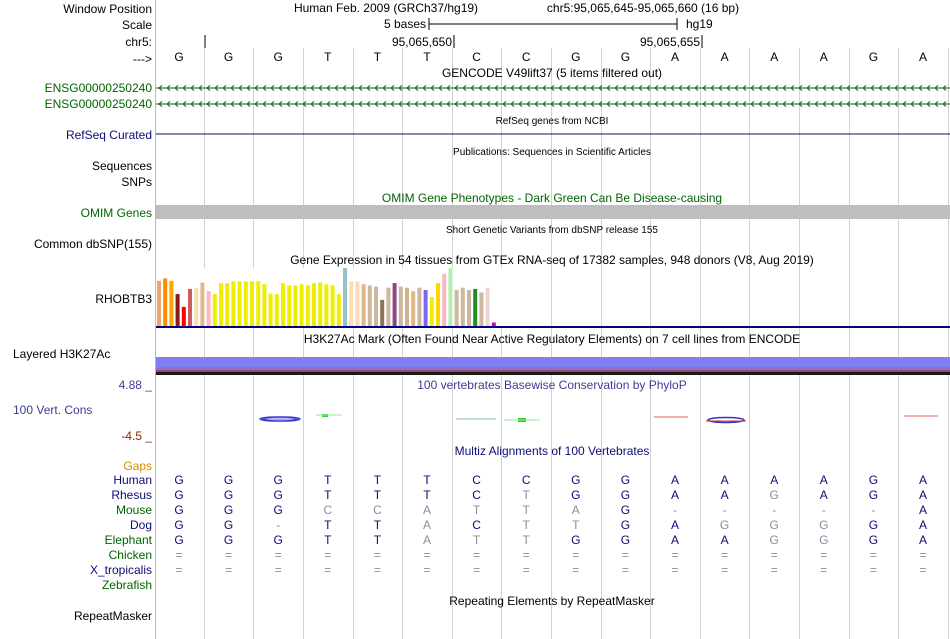  I want to click on refseq-curated-label: RefSeq Curated, so click(108, 135).